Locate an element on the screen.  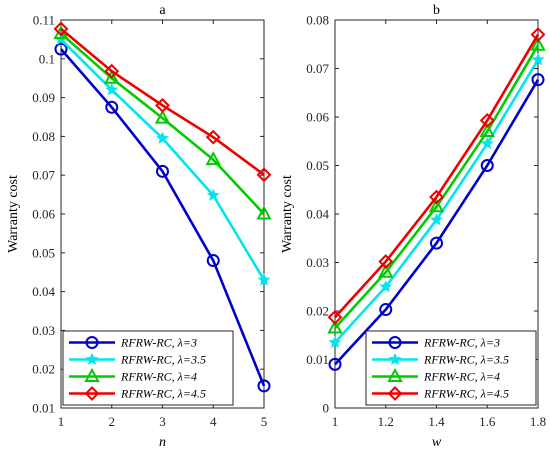
x-tick-label: 1.8 is located at coordinates (538, 421).